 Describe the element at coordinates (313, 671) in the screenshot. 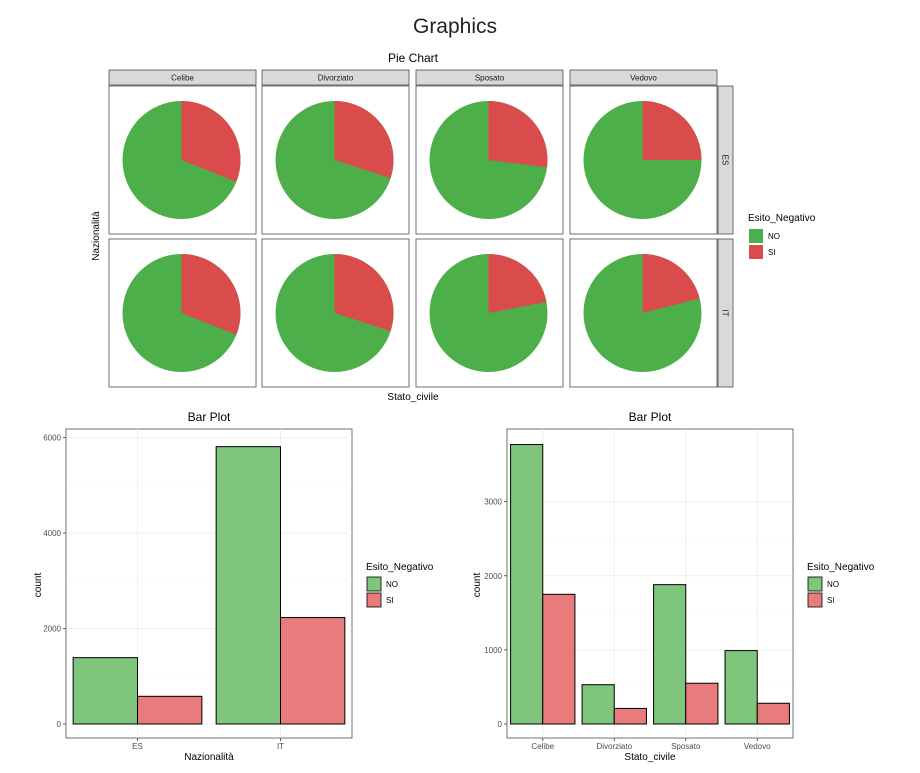

I see `bar1-bar-si-it` at that location.